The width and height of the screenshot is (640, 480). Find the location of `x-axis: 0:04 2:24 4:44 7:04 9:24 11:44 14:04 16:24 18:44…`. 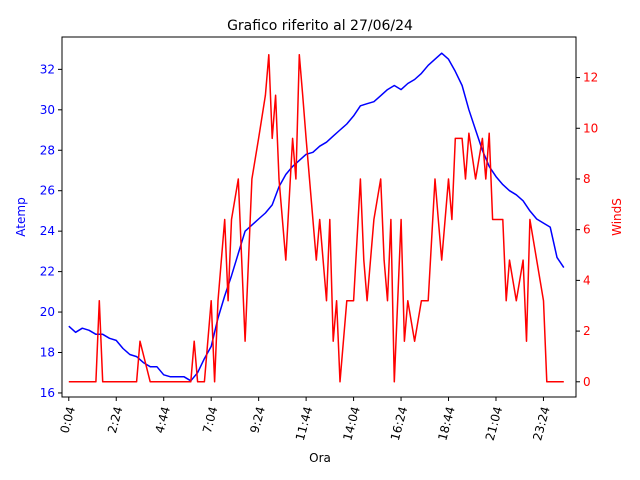

x-axis: 0:04 2:24 4:44 7:04 9:24 11:44 14:04 16:24 18:44… is located at coordinates (305, 419).